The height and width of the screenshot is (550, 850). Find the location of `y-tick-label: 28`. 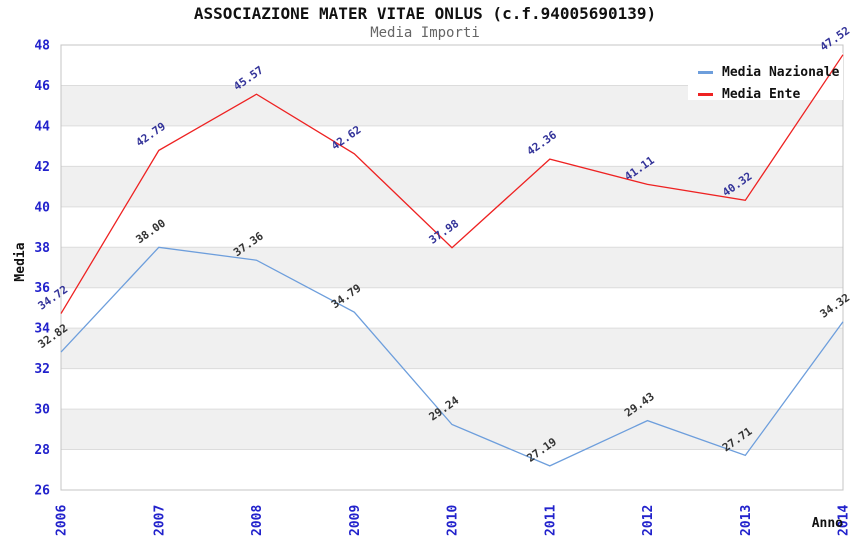

y-tick-label: 28 is located at coordinates (42, 450).